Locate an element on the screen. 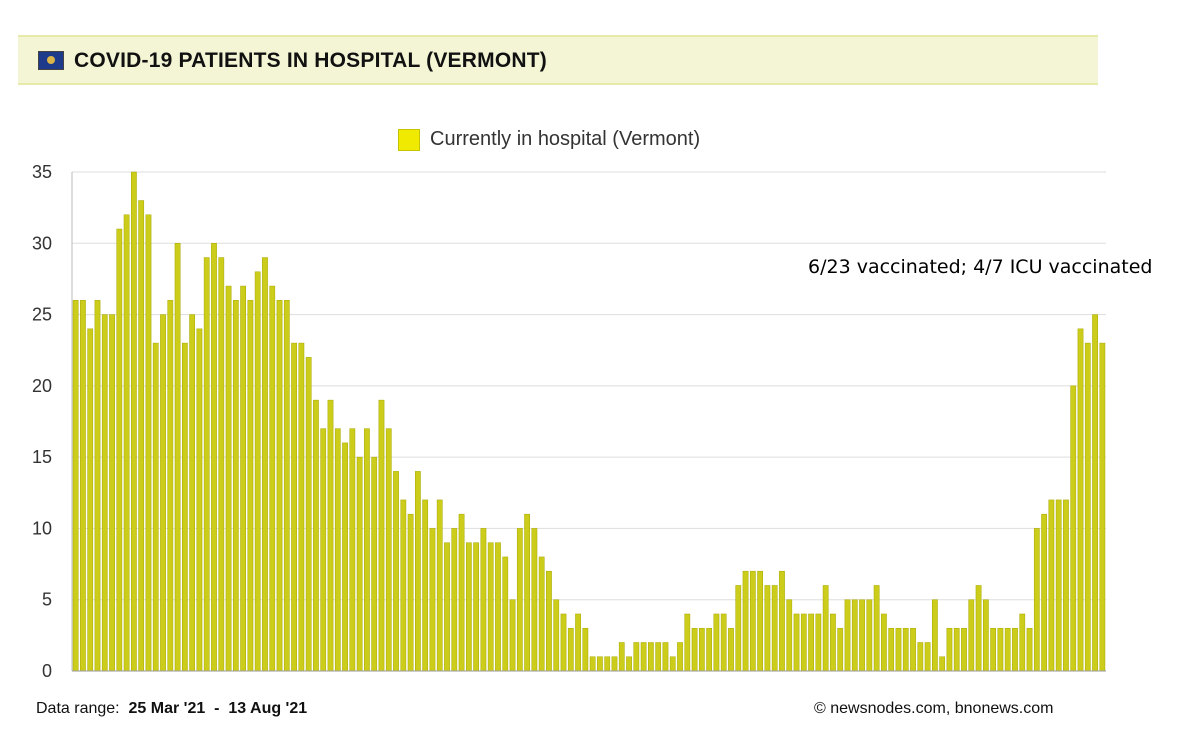 The image size is (1200, 742). data-range-end: 13 Aug '21 is located at coordinates (268, 708).